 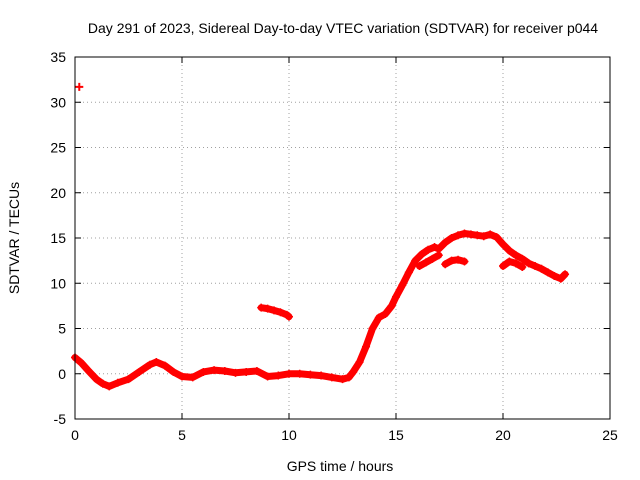 I want to click on x-tick-label: 20, so click(x=503, y=435).